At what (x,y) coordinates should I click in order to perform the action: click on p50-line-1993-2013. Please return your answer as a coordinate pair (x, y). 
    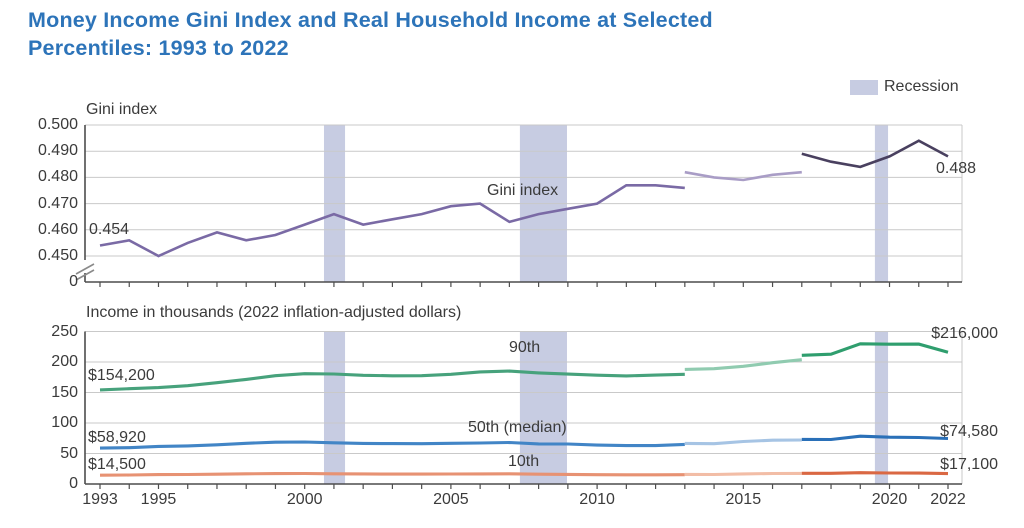
    Looking at the image, I should click on (392, 445).